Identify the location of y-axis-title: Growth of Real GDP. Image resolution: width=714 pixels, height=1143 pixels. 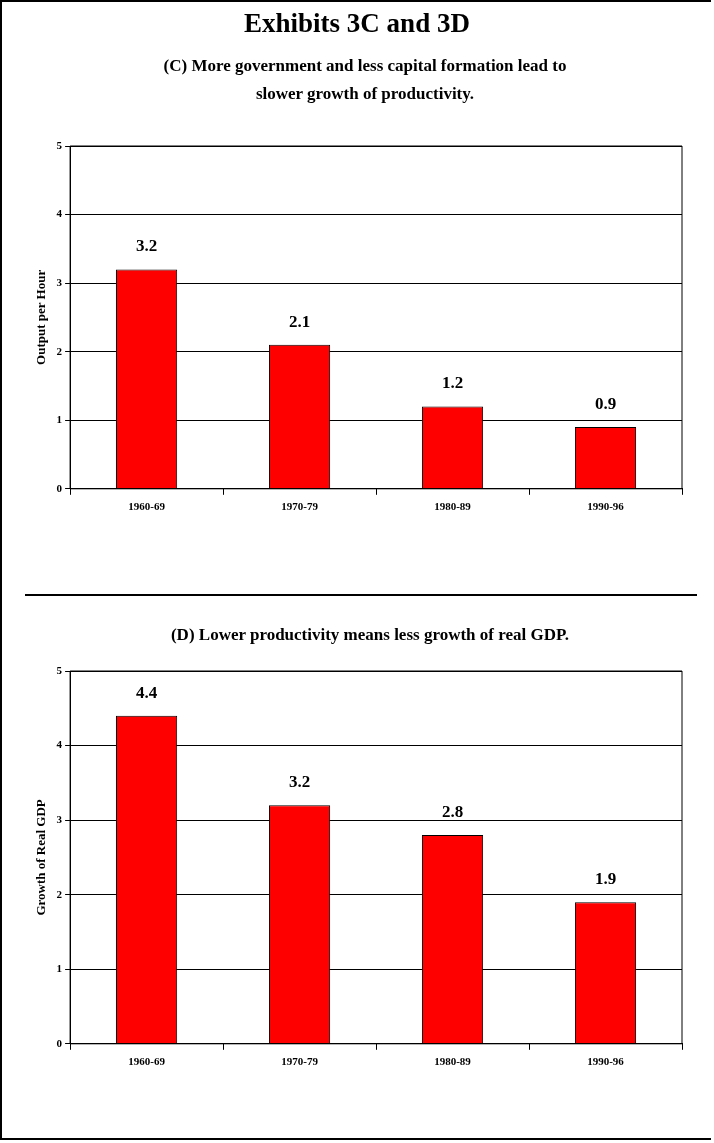
(41, 857).